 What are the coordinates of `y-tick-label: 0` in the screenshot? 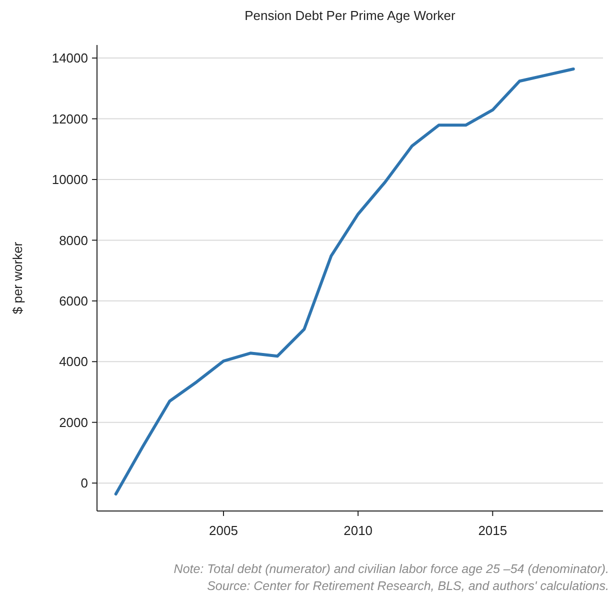 It's located at (84, 483).